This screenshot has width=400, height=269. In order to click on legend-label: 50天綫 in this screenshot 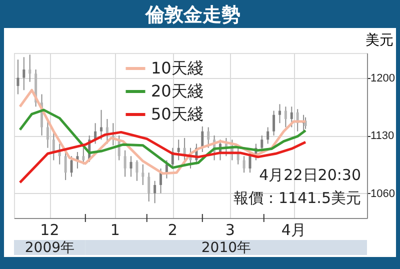, I will do `click(177, 114)`.